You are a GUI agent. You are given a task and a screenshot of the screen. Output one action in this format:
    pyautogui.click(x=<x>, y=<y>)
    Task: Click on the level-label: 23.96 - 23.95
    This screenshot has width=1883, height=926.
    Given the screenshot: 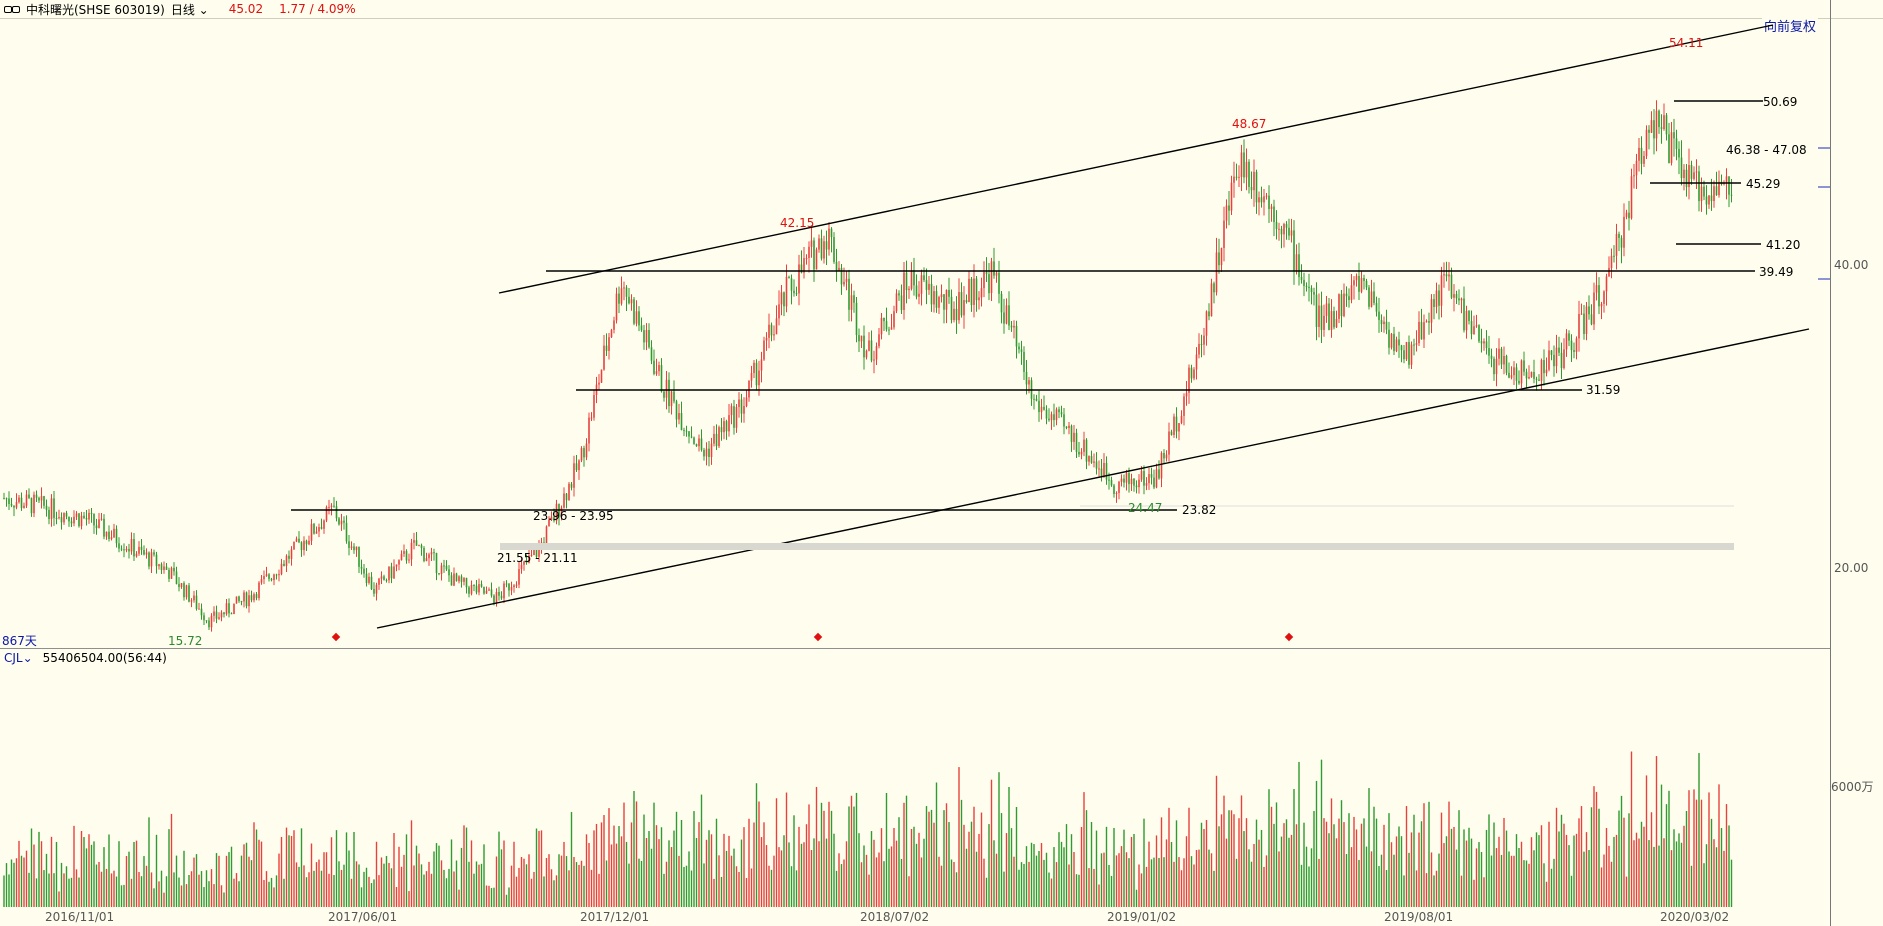 What is the action you would take?
    pyautogui.click(x=573, y=516)
    